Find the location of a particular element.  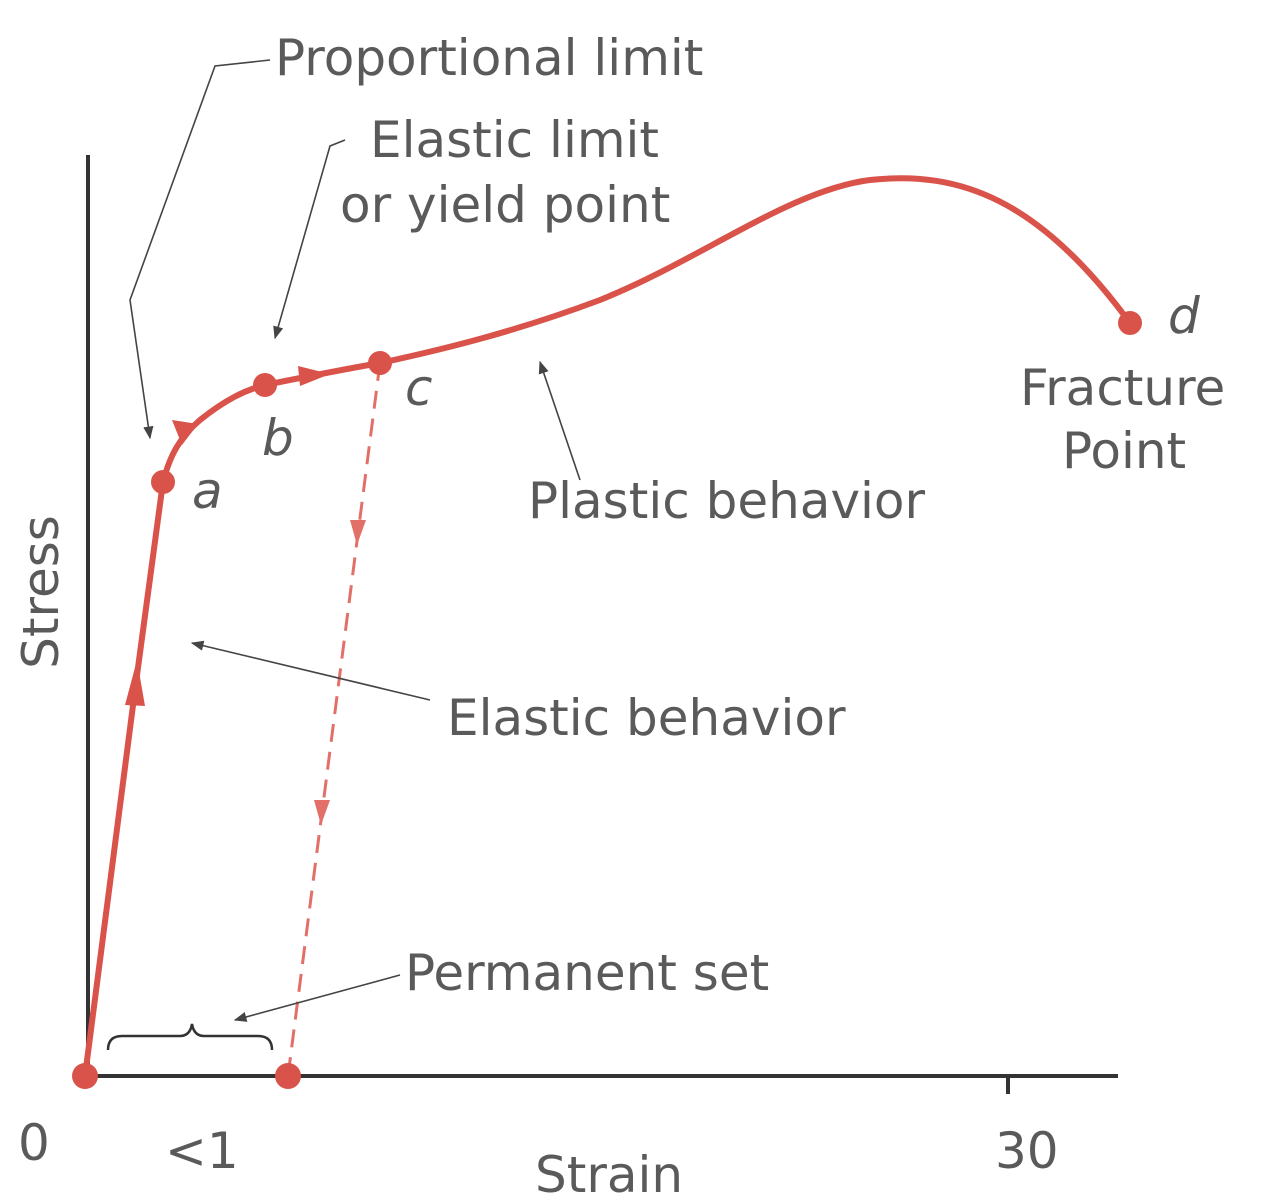

annotation: Point is located at coordinates (1124, 451).